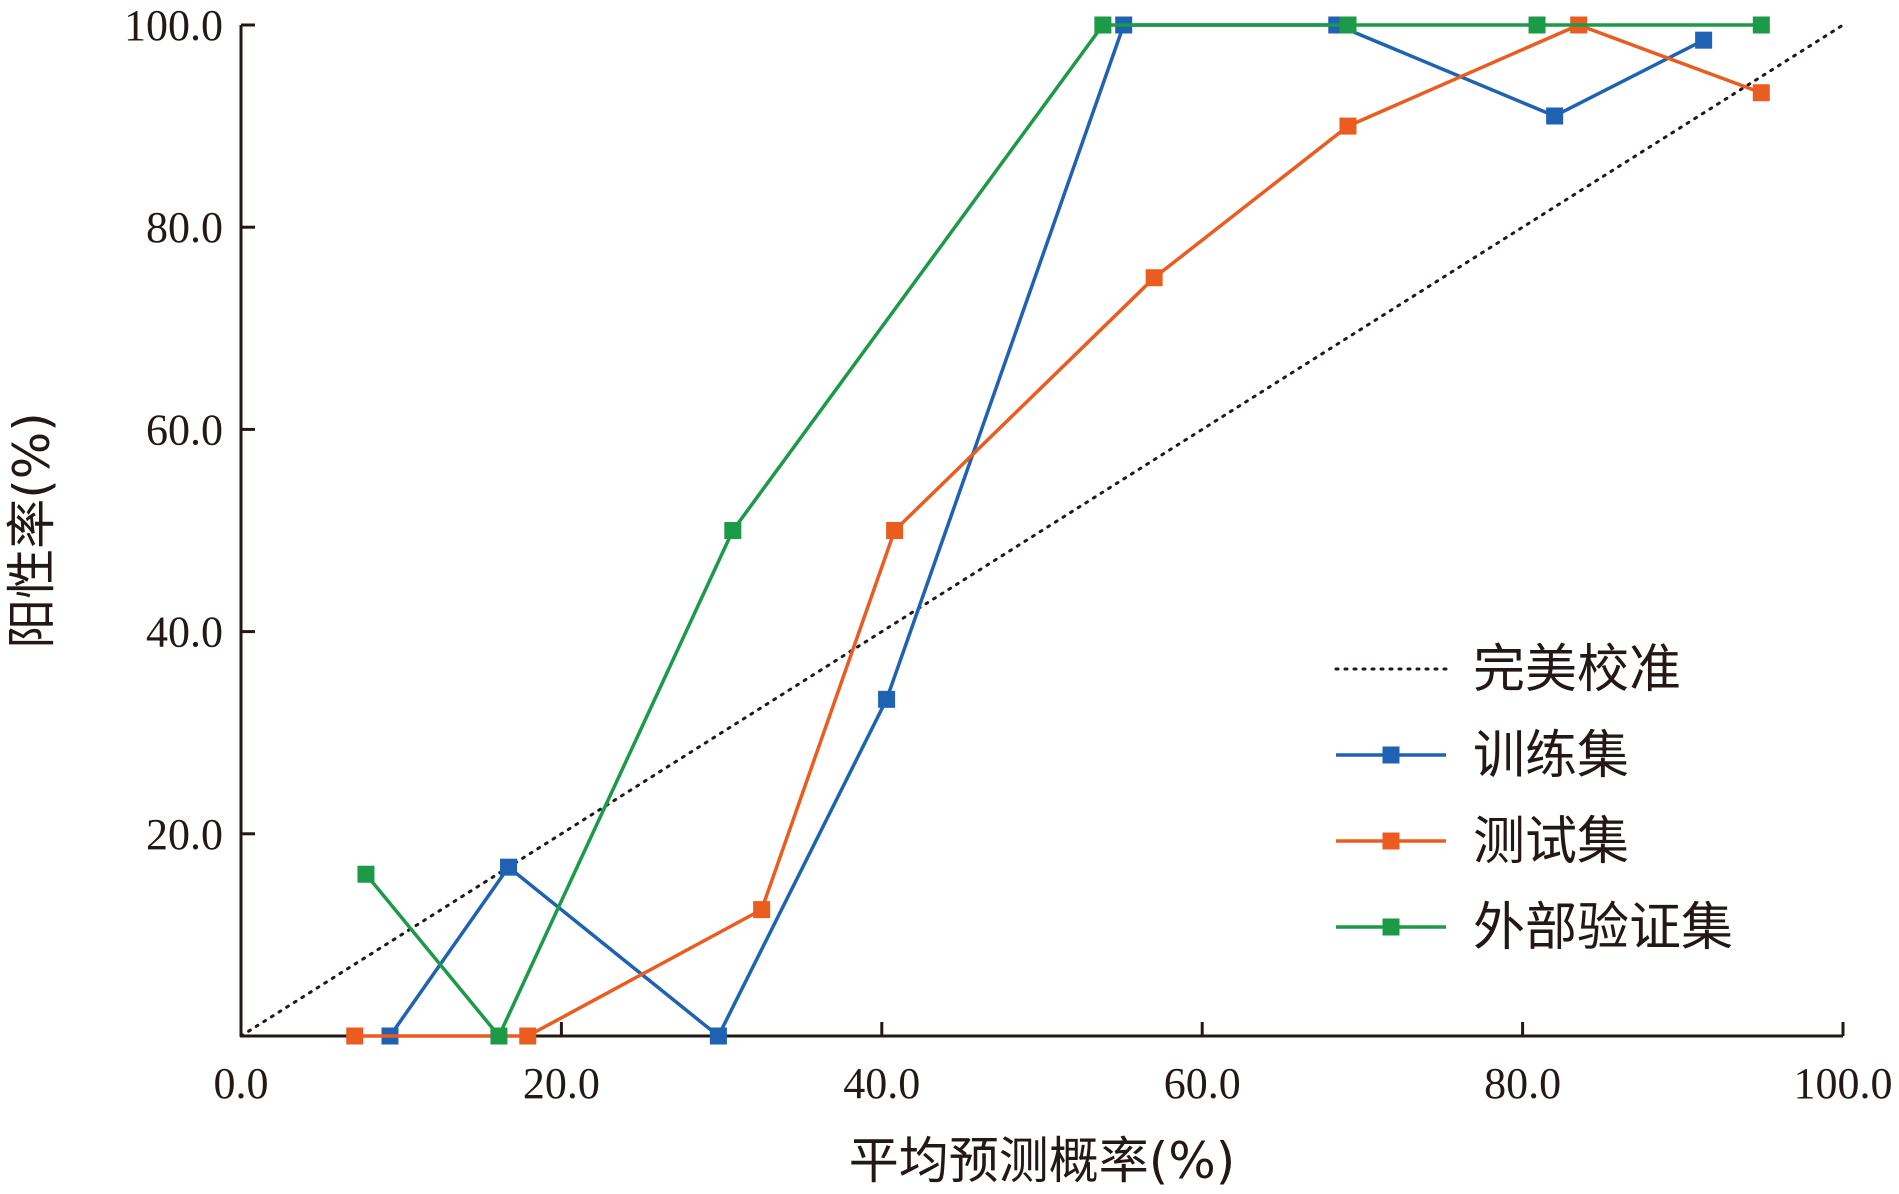 The width and height of the screenshot is (1899, 1194). I want to click on legend-label: 测试集, so click(1551, 842).